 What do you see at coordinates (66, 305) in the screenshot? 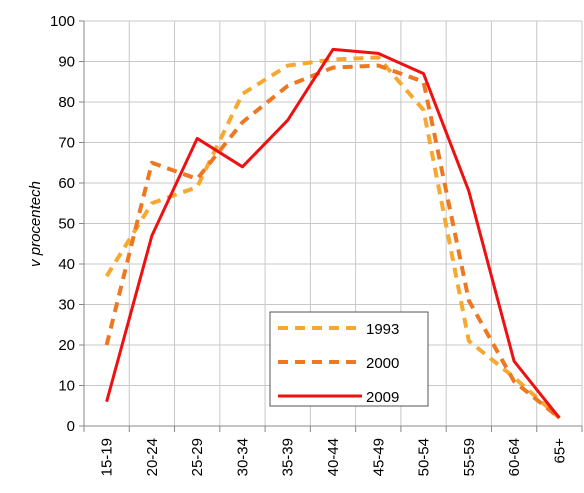
I see `y-tick-label: 30` at bounding box center [66, 305].